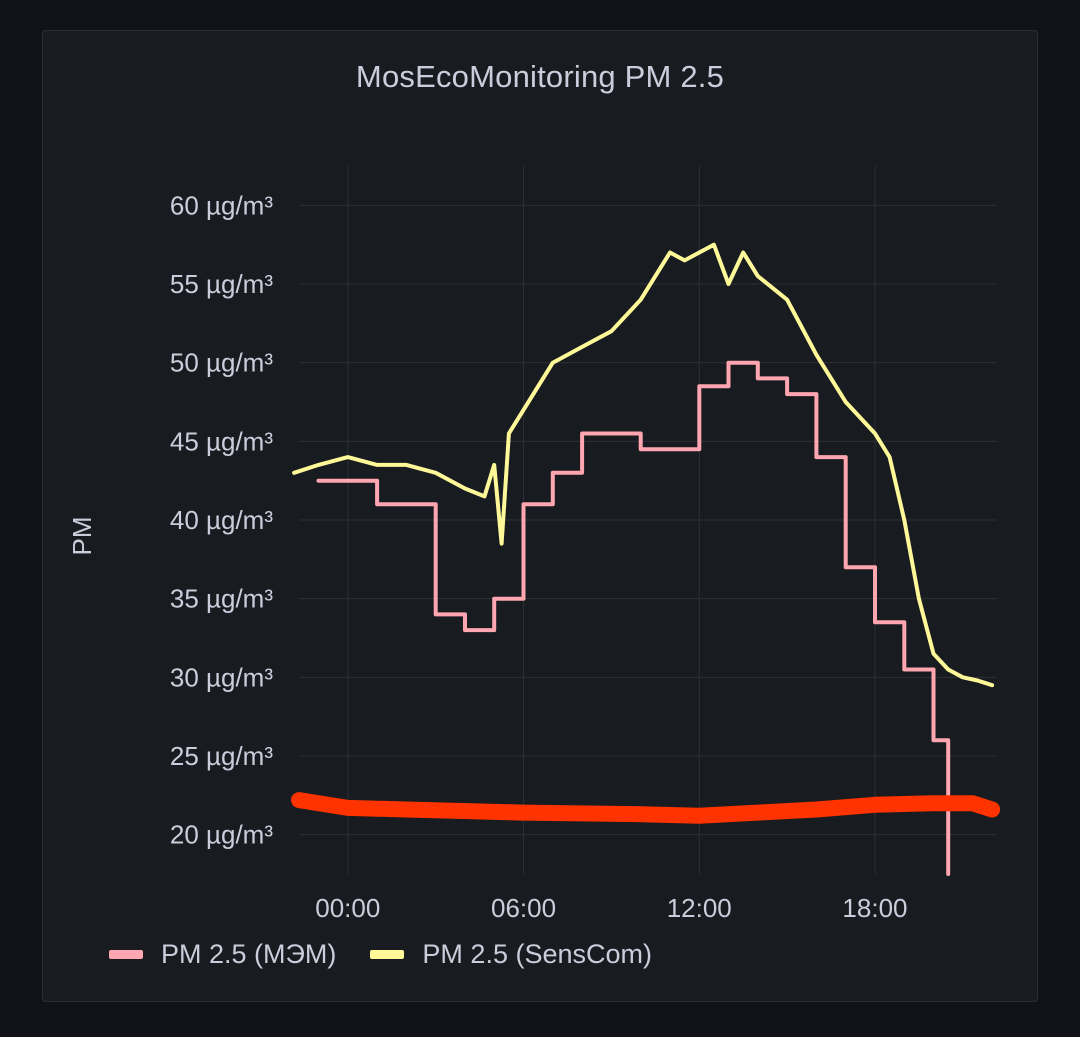 This screenshot has height=1037, width=1080. Describe the element at coordinates (221, 520) in the screenshot. I see `y-tick-label: 40 µg/m³` at that location.